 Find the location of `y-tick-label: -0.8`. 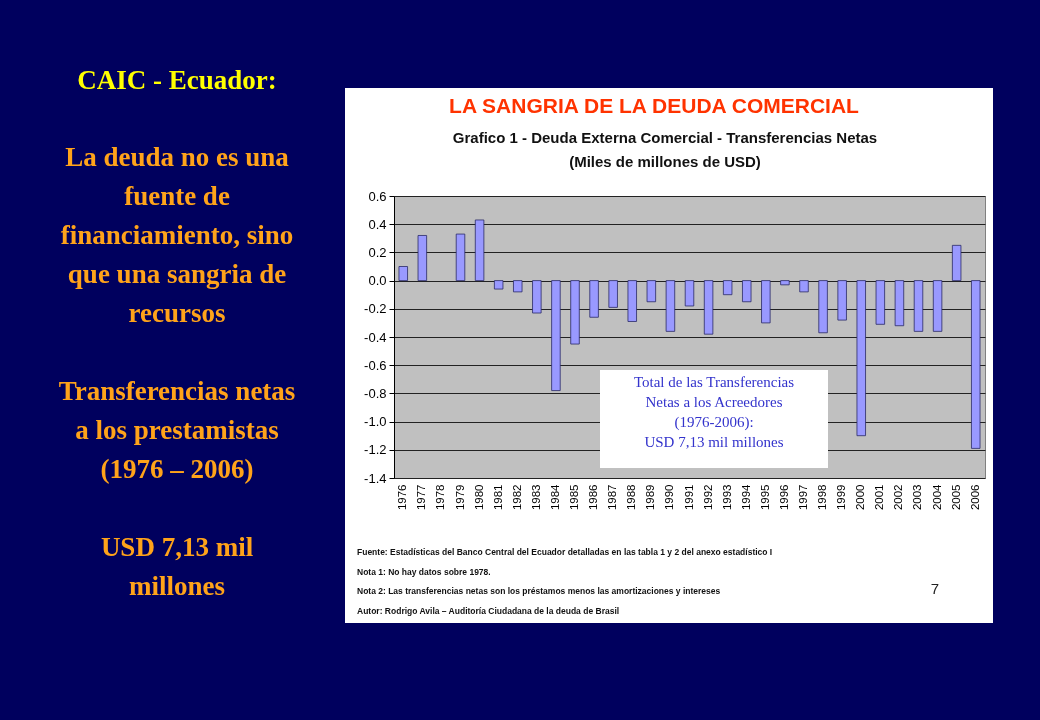

y-tick-label: -0.8 is located at coordinates (375, 393).